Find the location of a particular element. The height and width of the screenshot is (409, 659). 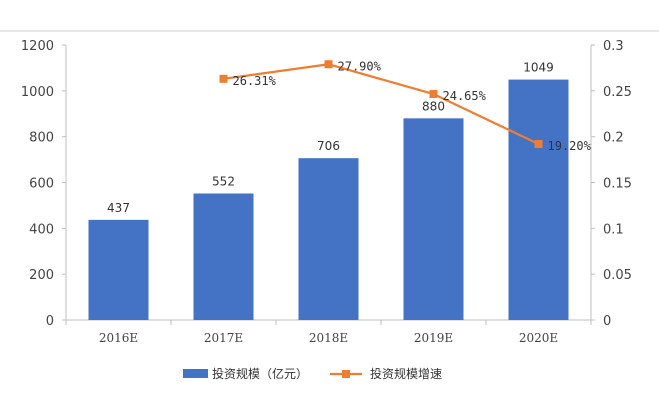

left-tick-label: 400 is located at coordinates (41, 229).